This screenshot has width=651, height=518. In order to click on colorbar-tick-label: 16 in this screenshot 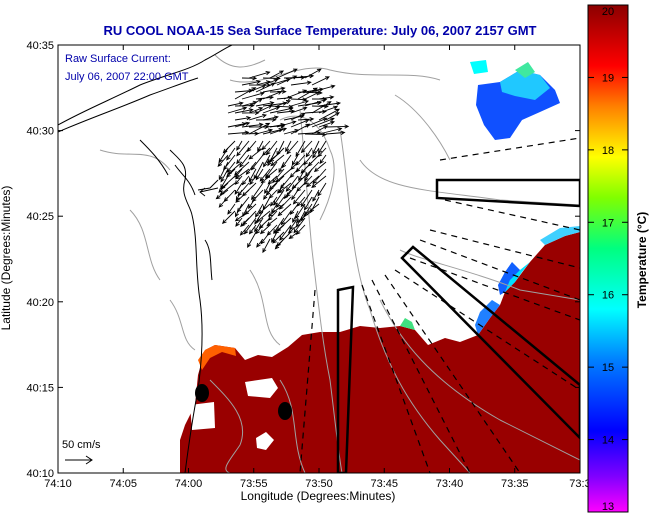, I will do `click(608, 296)`.